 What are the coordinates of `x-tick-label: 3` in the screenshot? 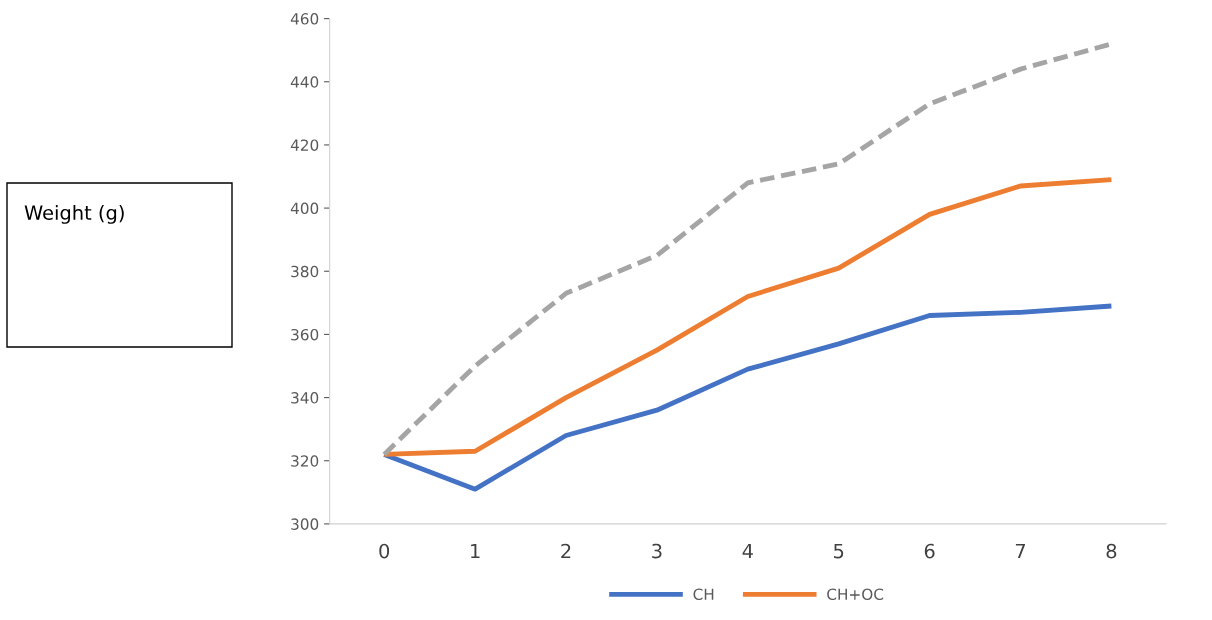 It's located at (657, 551).